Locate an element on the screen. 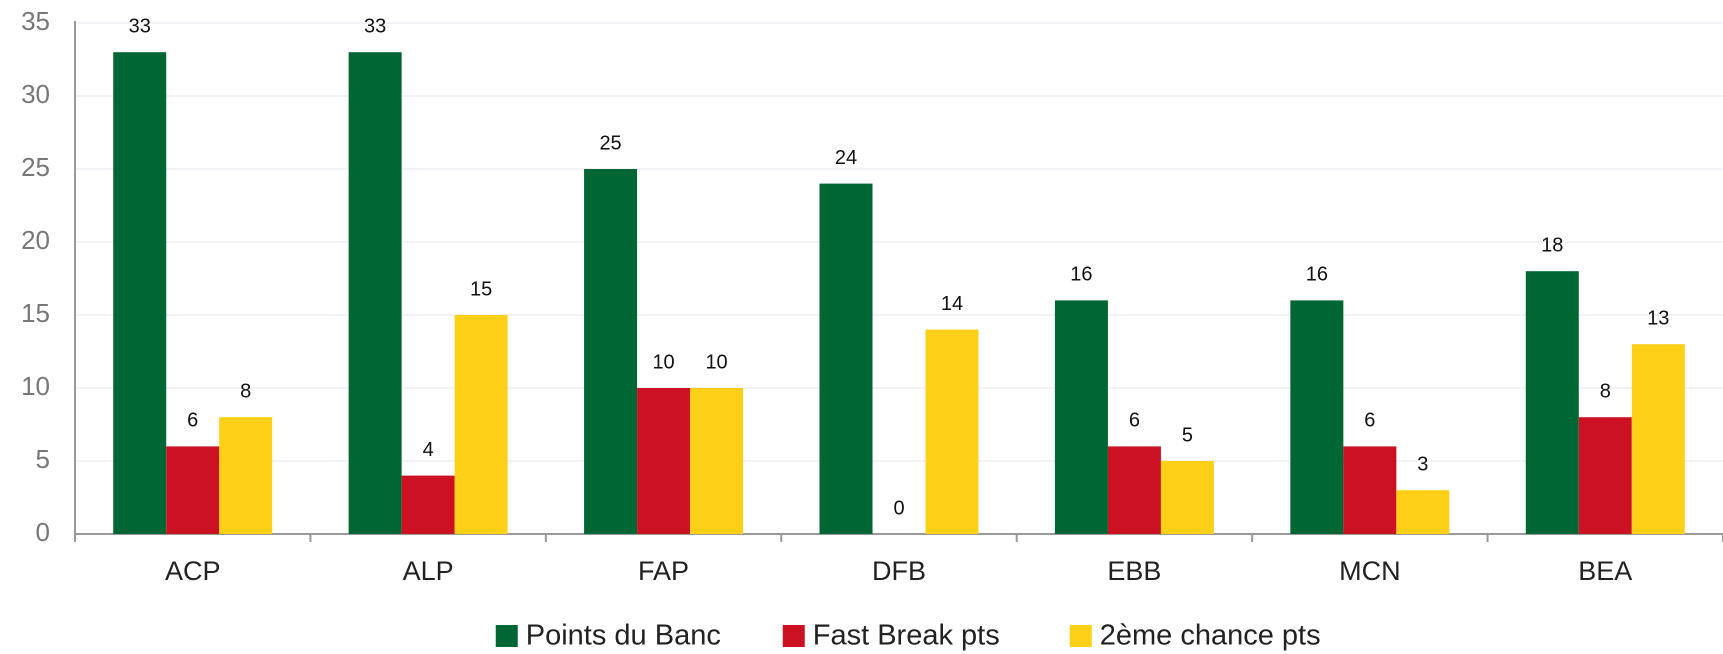 The width and height of the screenshot is (1723, 654). data-label: 4 is located at coordinates (428, 450).